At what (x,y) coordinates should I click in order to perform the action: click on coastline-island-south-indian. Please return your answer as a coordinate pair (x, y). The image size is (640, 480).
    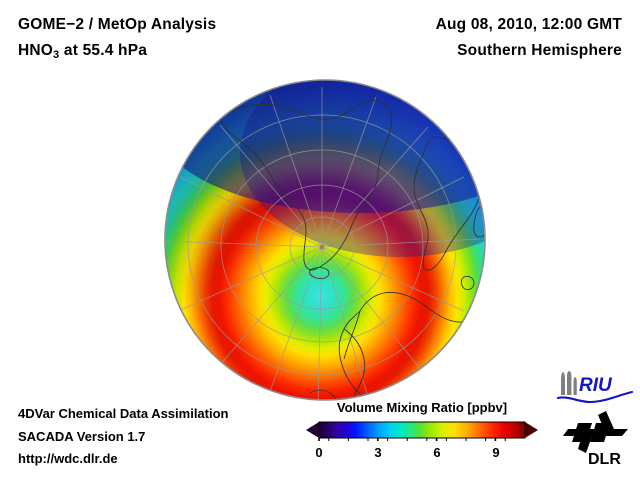
    Looking at the image, I should click on (468, 283).